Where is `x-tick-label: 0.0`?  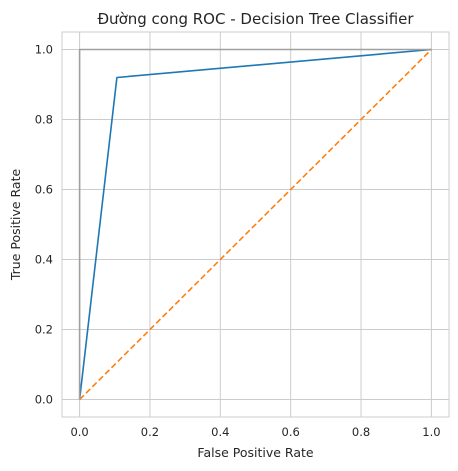 x-tick-label: 0.0 is located at coordinates (79, 432).